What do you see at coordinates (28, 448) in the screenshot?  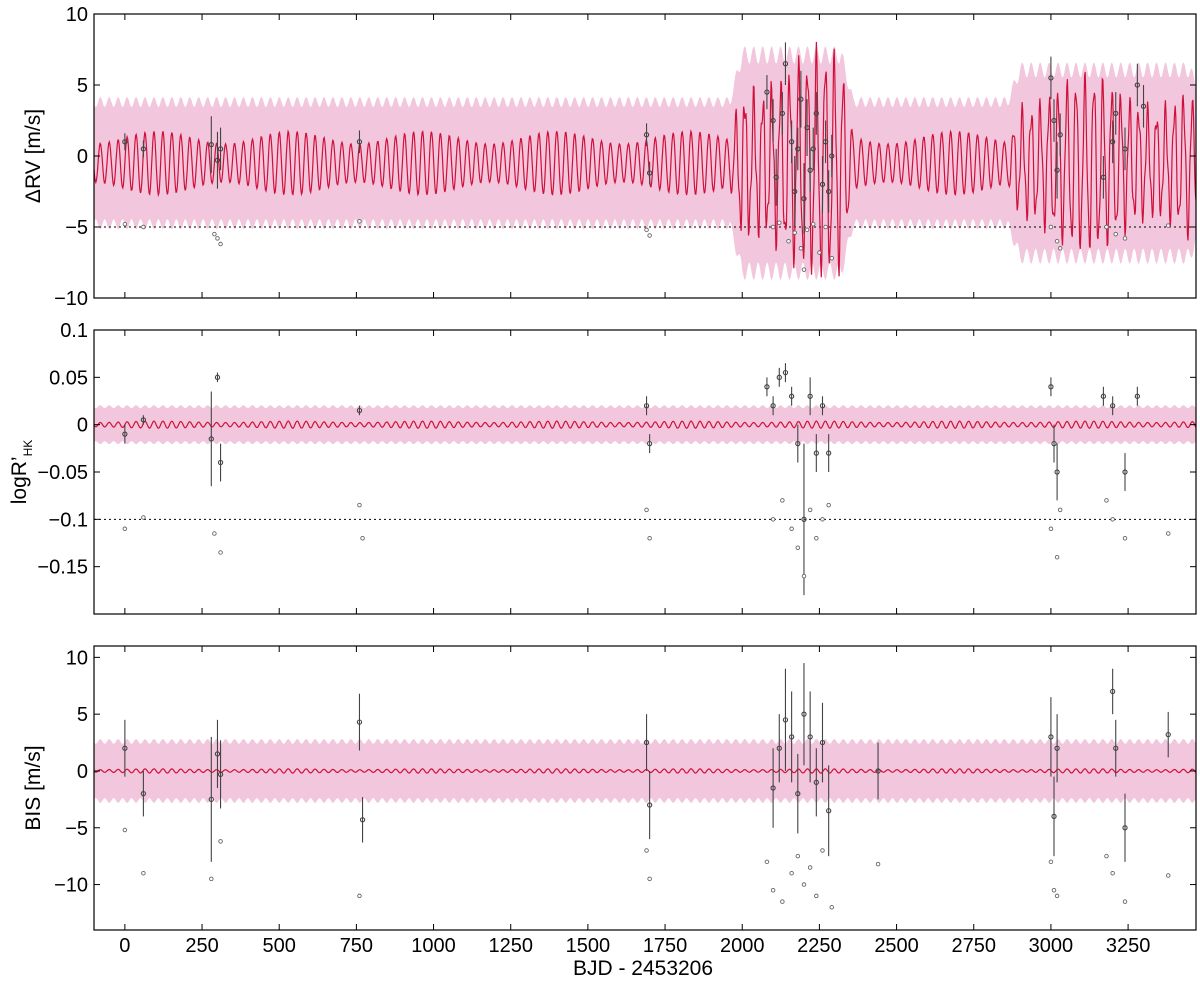 I see `ylabel-logrhk-sub: HK` at bounding box center [28, 448].